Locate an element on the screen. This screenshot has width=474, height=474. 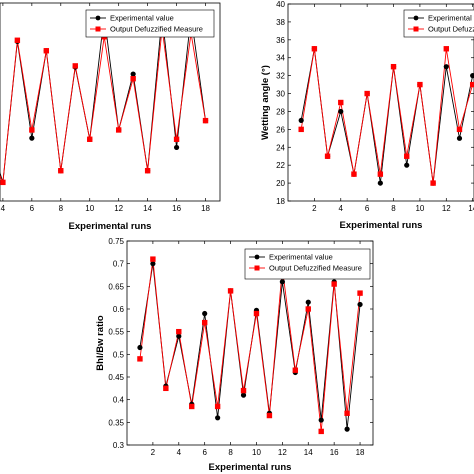
y-tick-label: 34 is located at coordinates (280, 58).